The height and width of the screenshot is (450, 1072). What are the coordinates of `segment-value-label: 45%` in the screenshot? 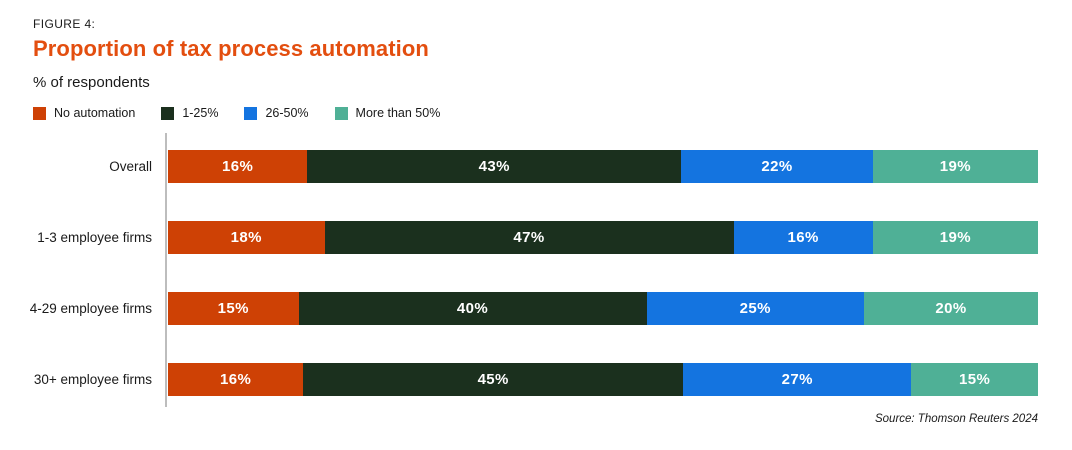 It's located at (493, 379).